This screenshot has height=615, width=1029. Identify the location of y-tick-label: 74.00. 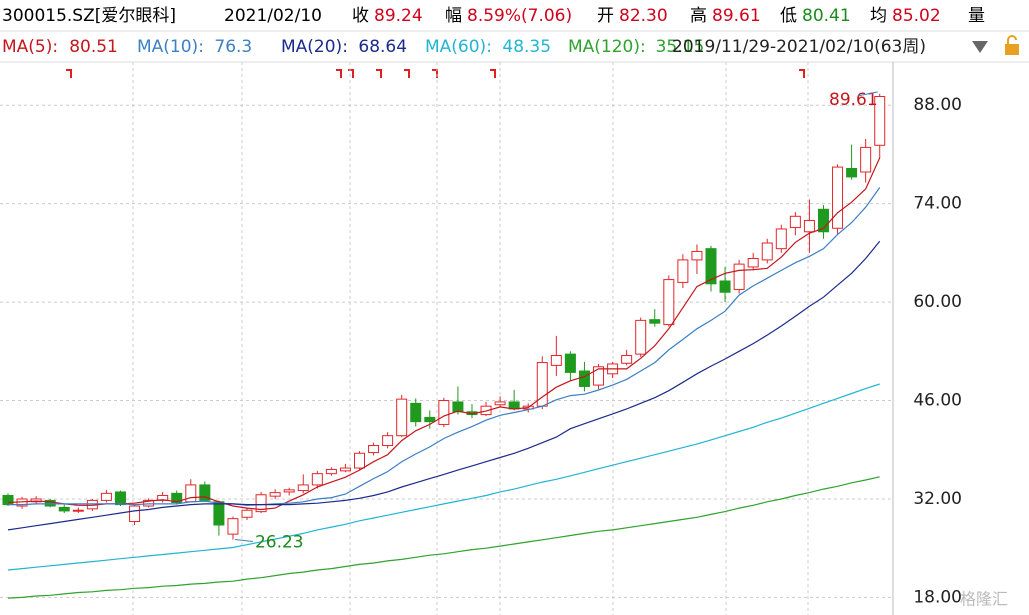
(937, 204).